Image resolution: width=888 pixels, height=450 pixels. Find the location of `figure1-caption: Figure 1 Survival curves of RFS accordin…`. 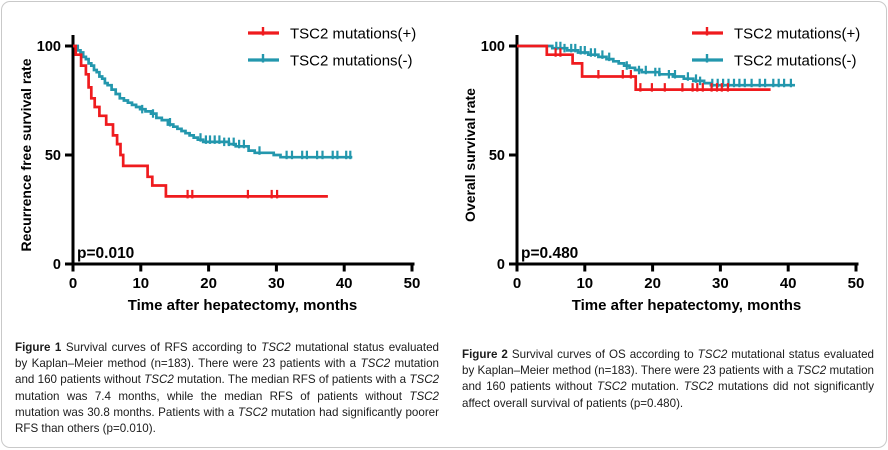

figure1-caption: Figure 1 Survival curves of RFS accordin… is located at coordinates (227, 388).